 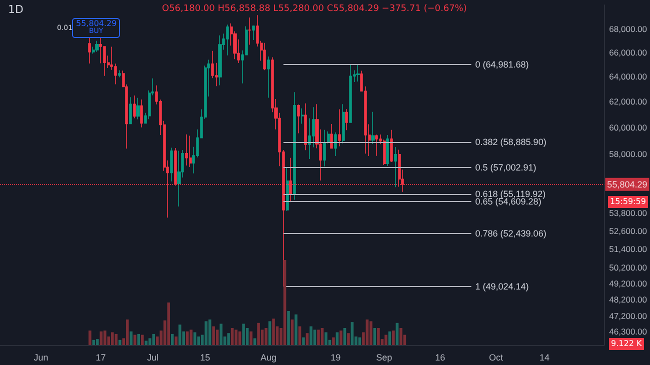 What do you see at coordinates (153, 357) in the screenshot?
I see `x-tick-label: Jul` at bounding box center [153, 357].